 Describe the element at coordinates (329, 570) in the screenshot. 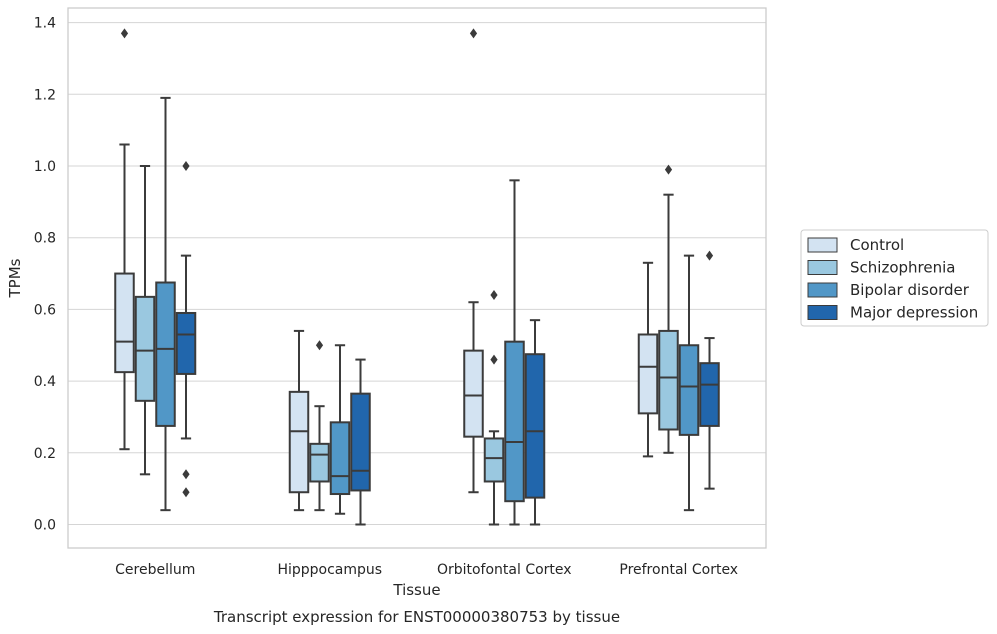

I see `x-tick-label: Hipppocampus` at that location.